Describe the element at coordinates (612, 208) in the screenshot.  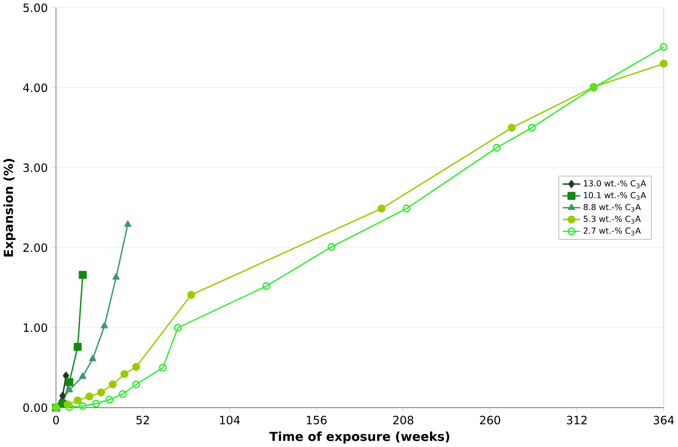
I see `legend-label: 8.8 wt.-% C$_{3}$A` at that location.